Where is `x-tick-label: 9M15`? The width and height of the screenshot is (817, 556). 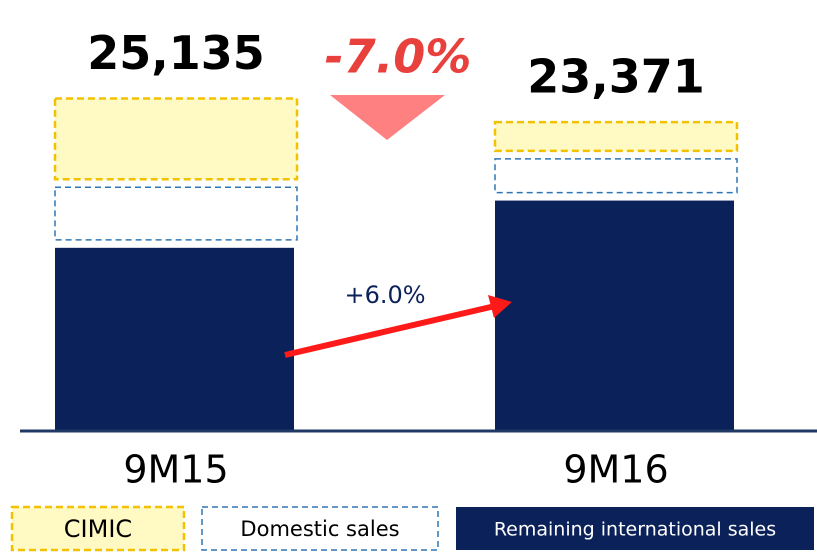 x-tick-label: 9M15 is located at coordinates (175, 470).